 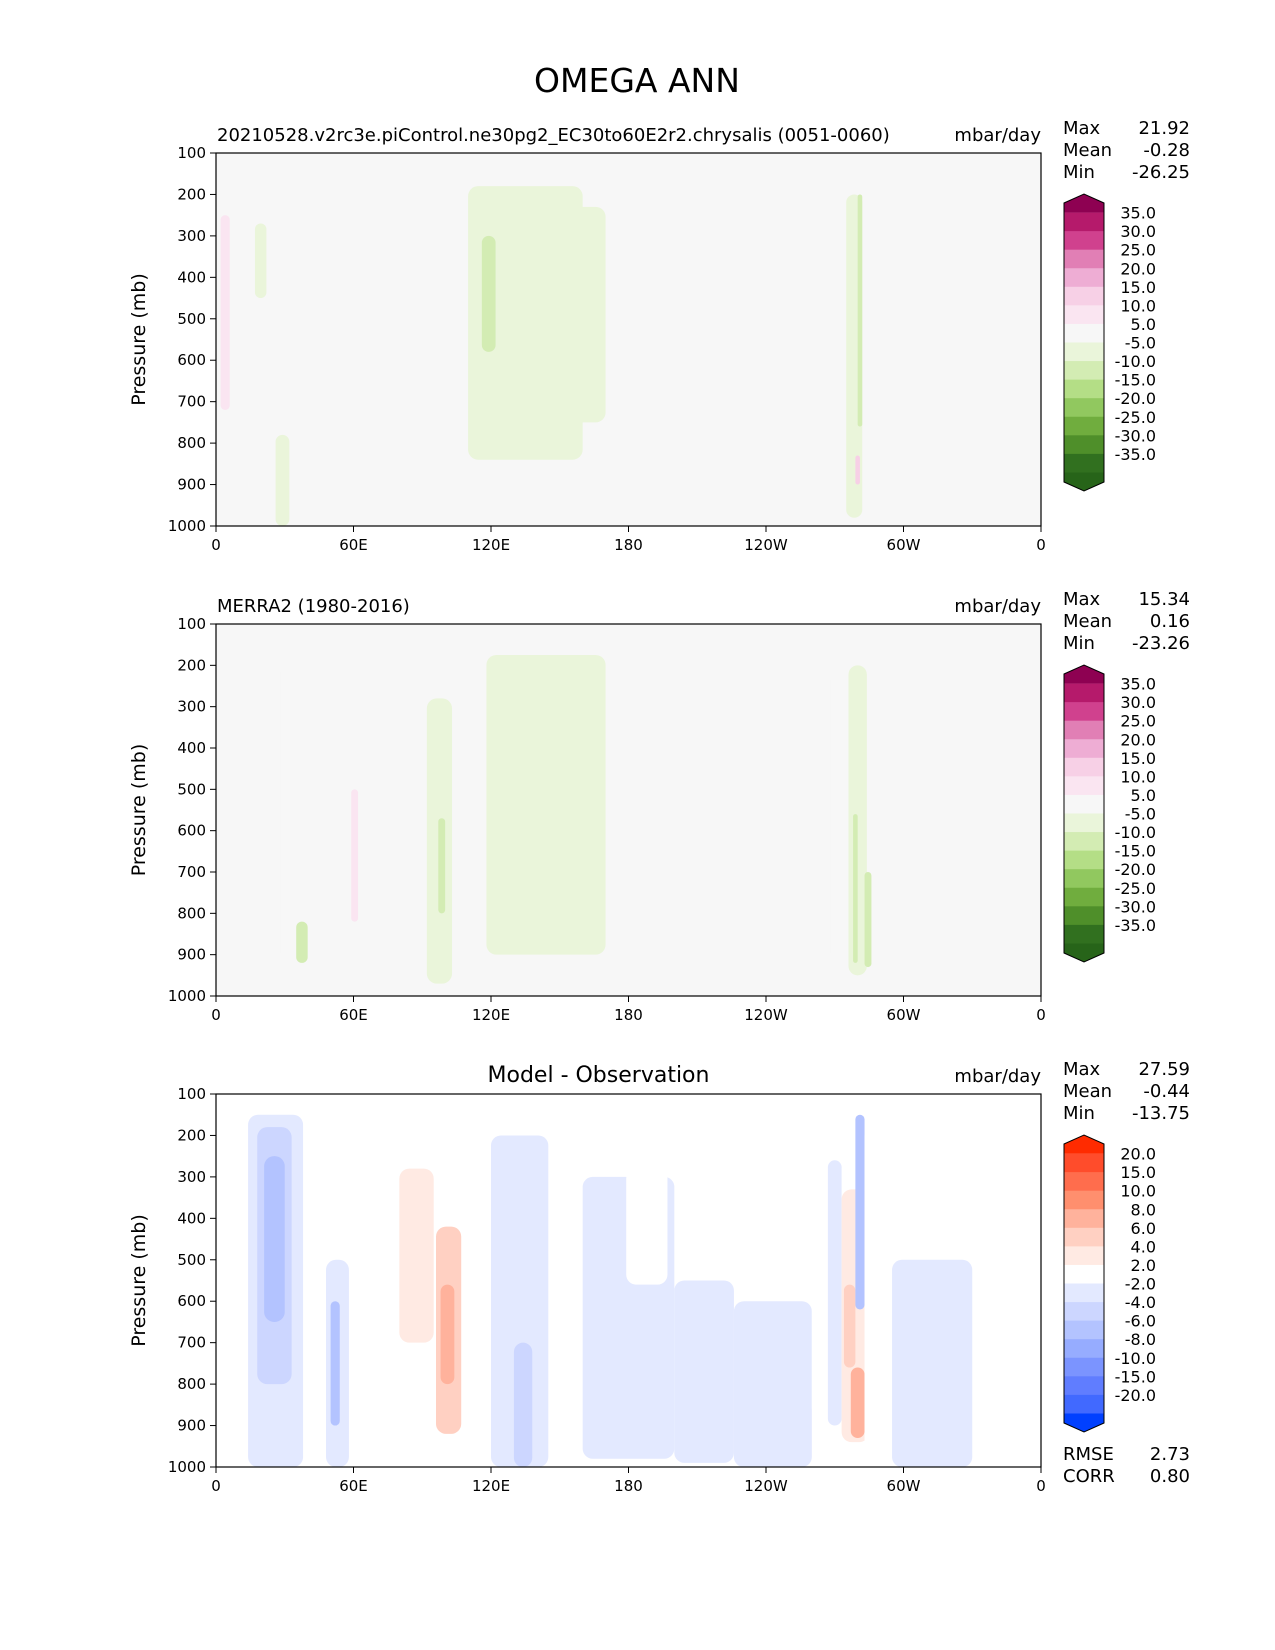 I want to click on colorbar-tick-label: 30.0, so click(x=1138, y=702).